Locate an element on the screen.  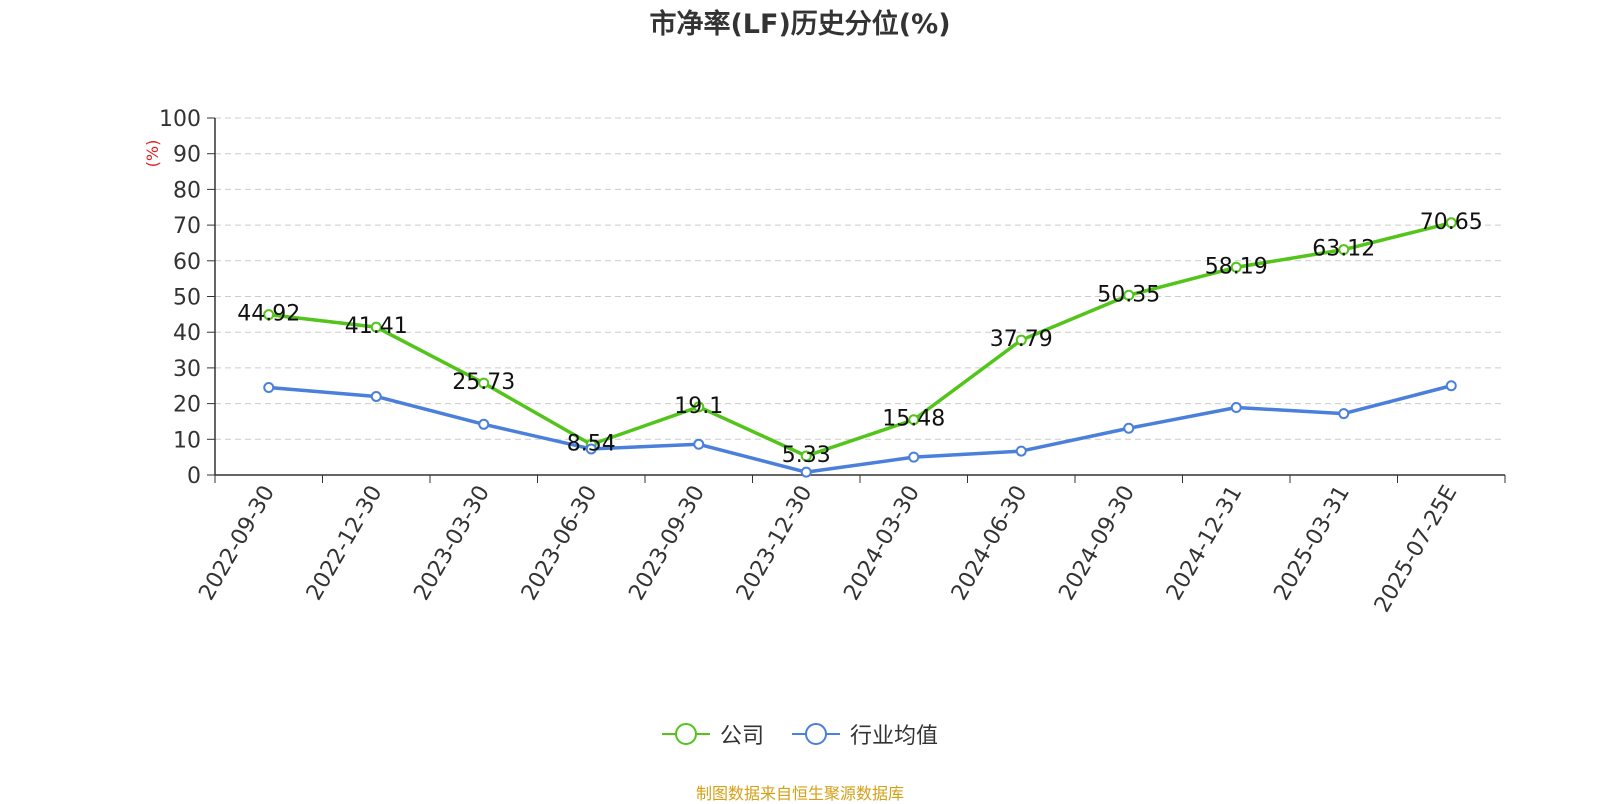
legend-marker-industry-average is located at coordinates (816, 734).